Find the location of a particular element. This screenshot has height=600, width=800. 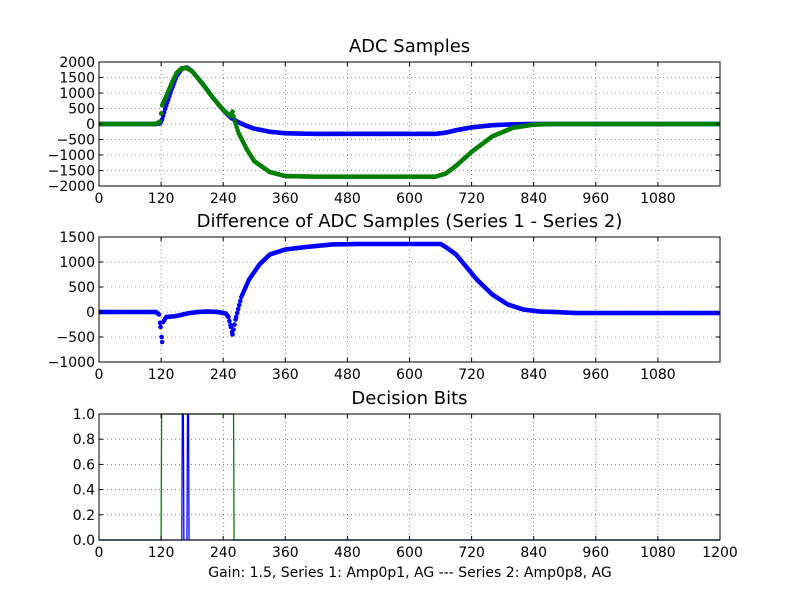

y-tick-label: 0.8 is located at coordinates (84, 440).